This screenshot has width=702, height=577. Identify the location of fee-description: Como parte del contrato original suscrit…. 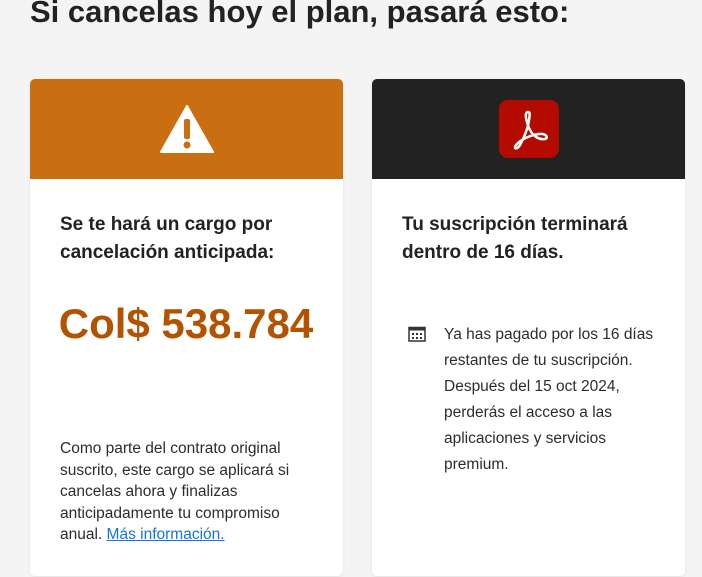
(185, 492).